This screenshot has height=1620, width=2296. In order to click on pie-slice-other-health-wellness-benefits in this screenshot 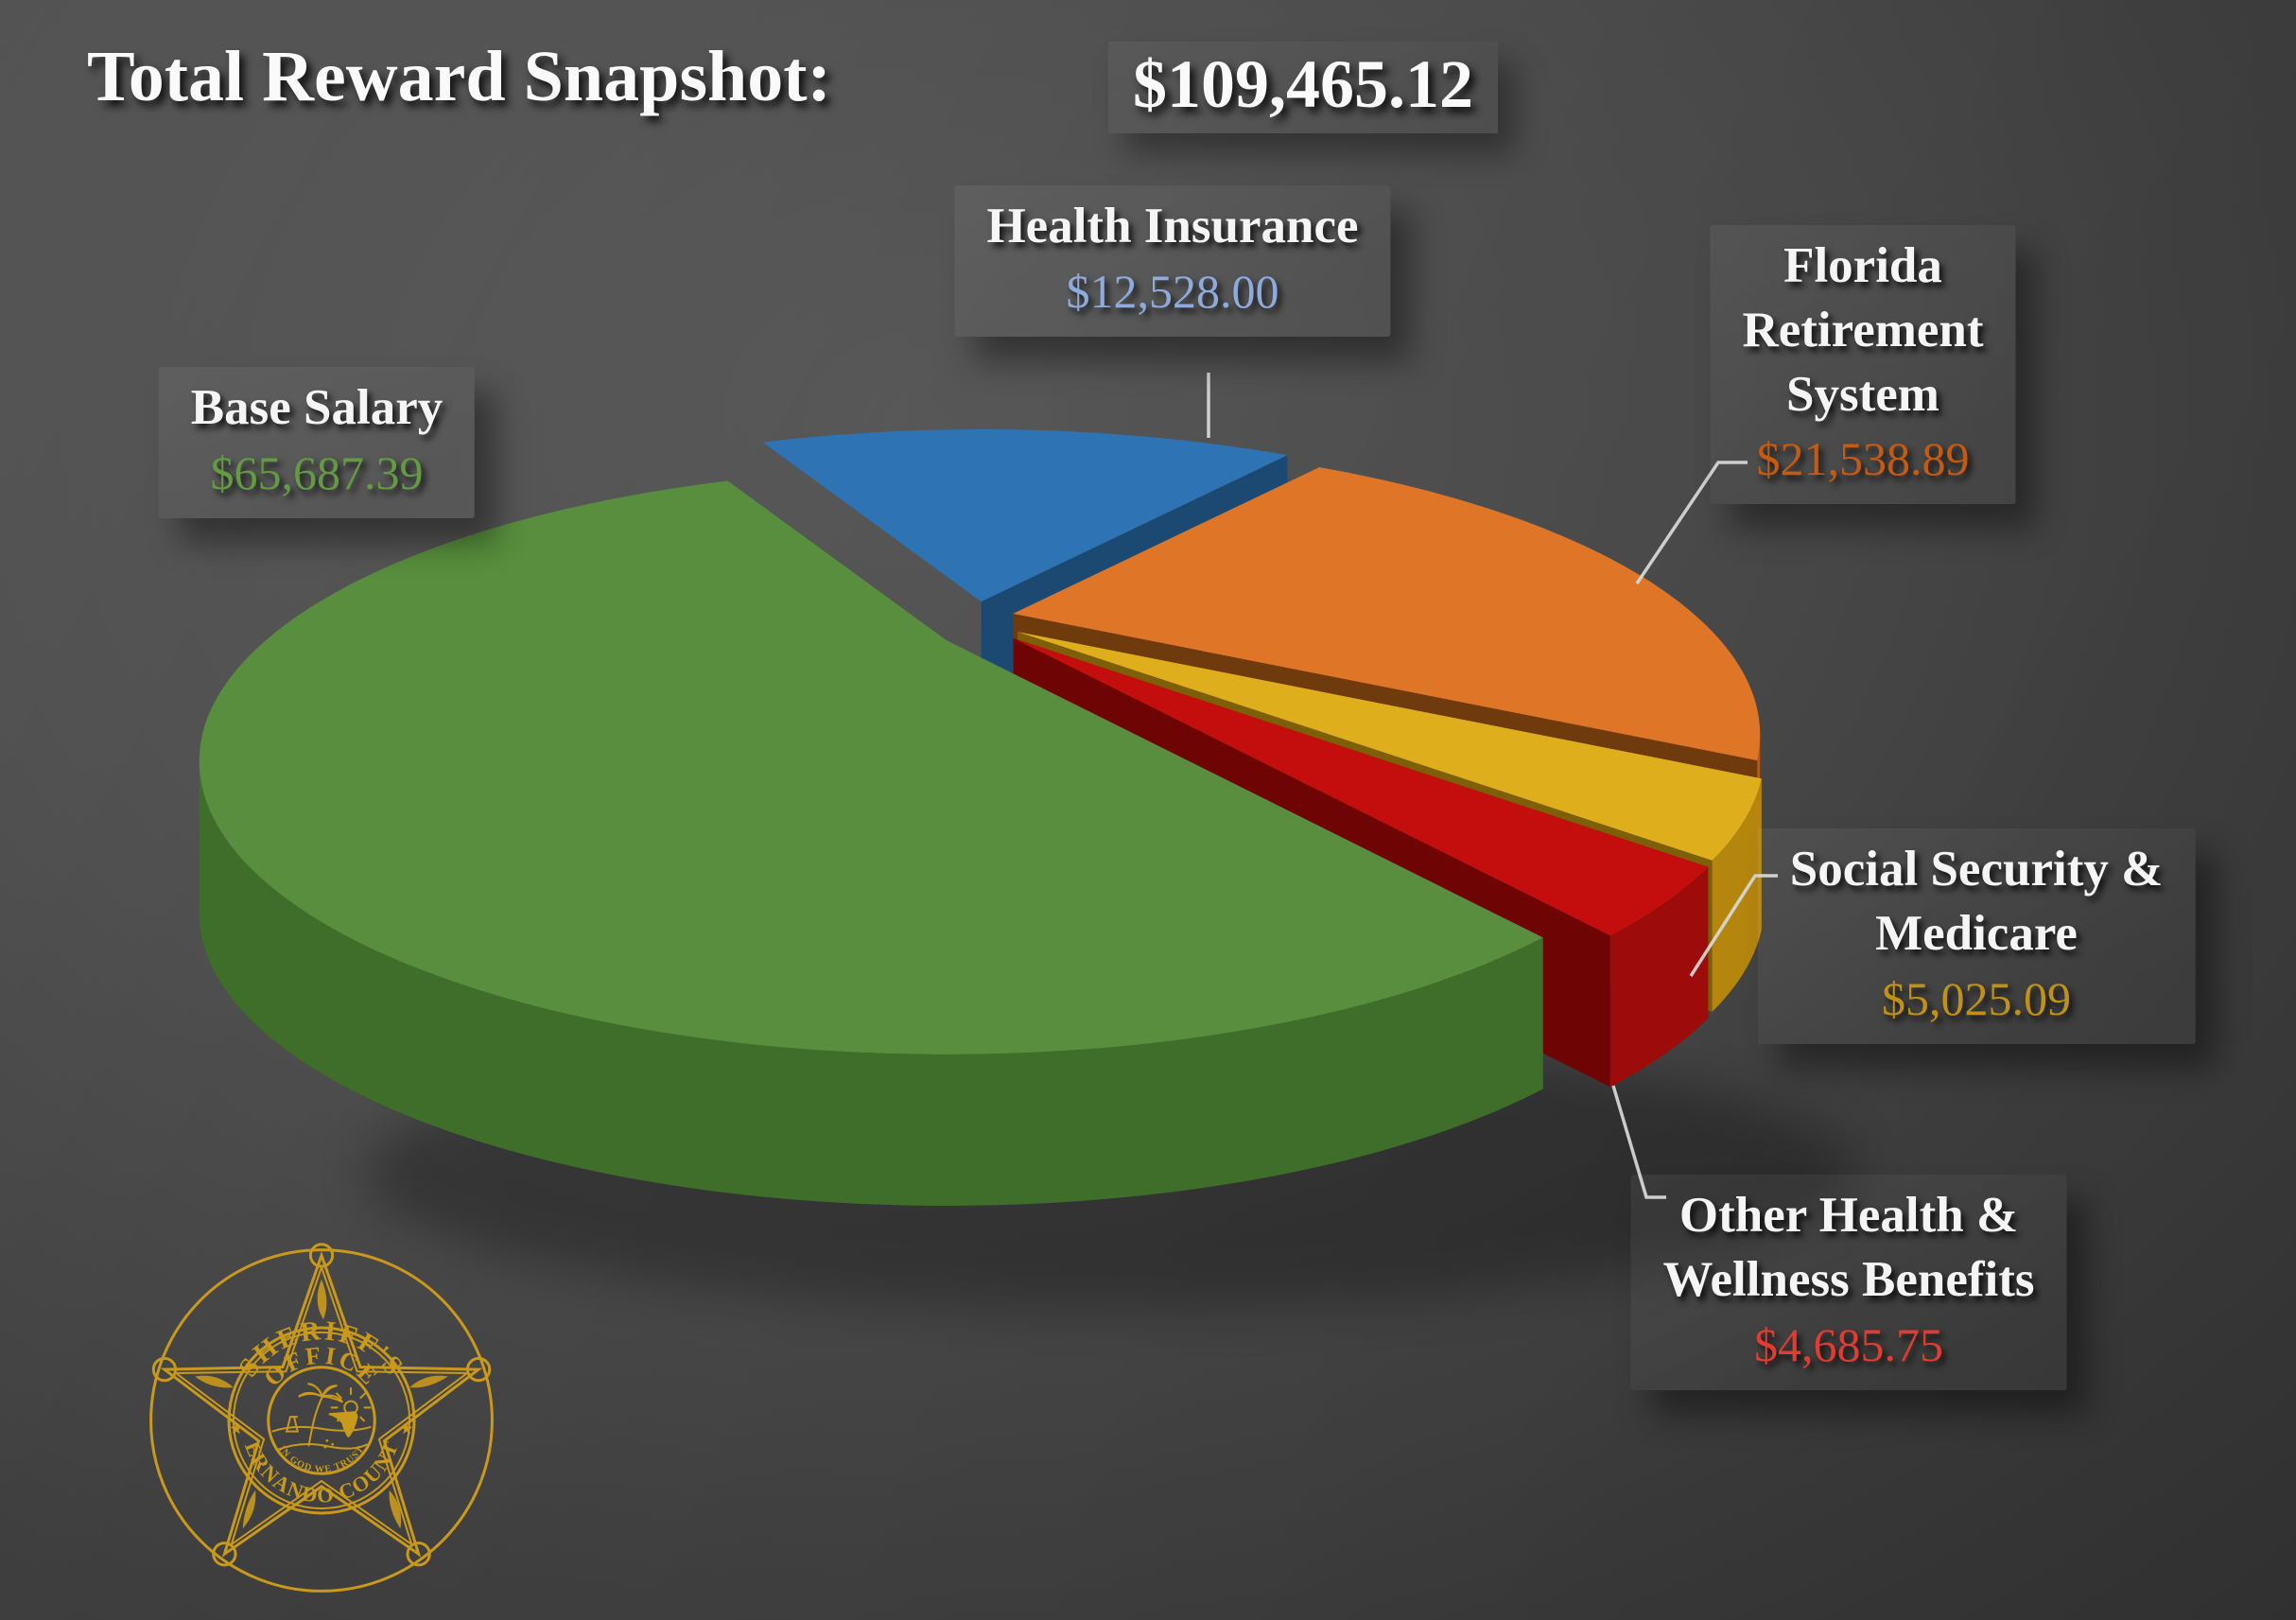, I will do `click(1361, 786)`.